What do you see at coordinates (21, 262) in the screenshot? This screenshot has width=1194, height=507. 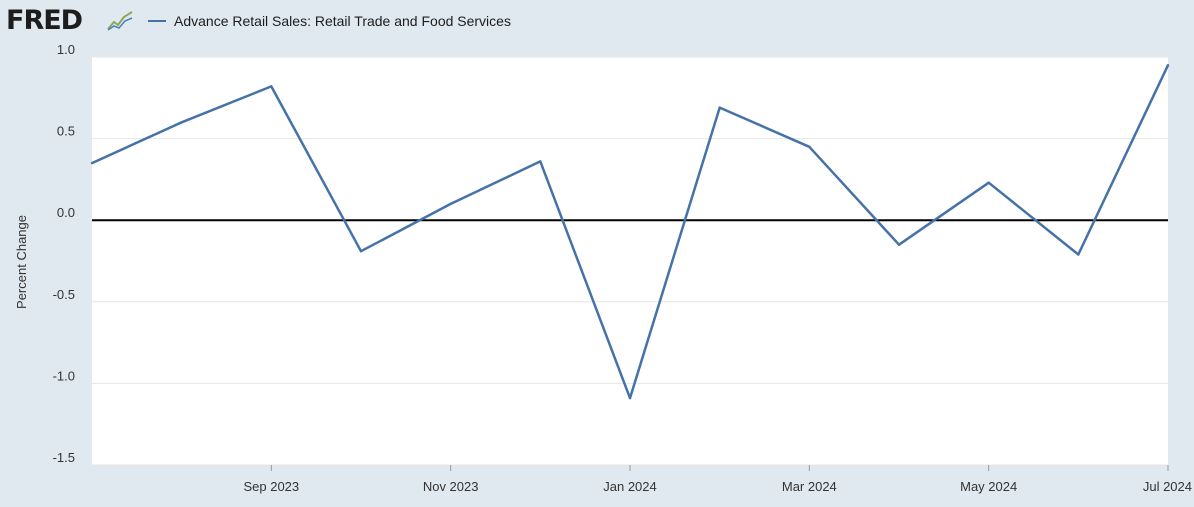 I see `y-axis-title: Percent Change` at bounding box center [21, 262].